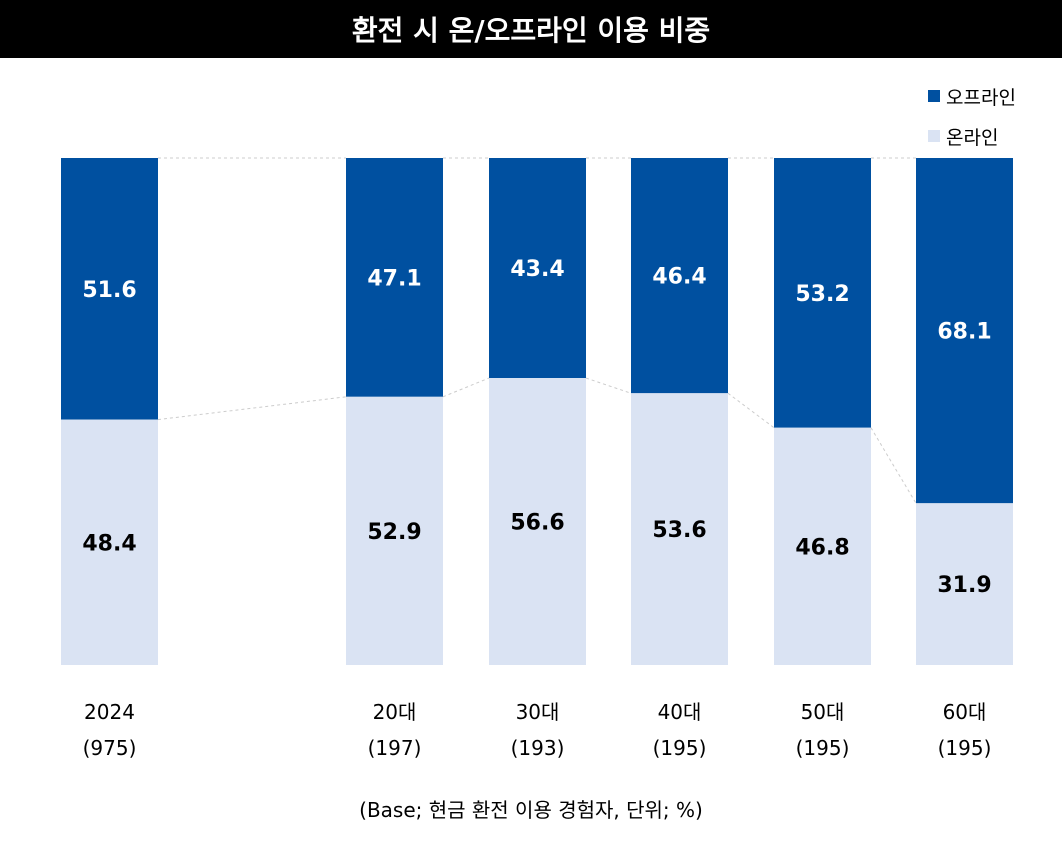 The height and width of the screenshot is (857, 1062). What do you see at coordinates (109, 712) in the screenshot?
I see `x-tick-label: 2024` at bounding box center [109, 712].